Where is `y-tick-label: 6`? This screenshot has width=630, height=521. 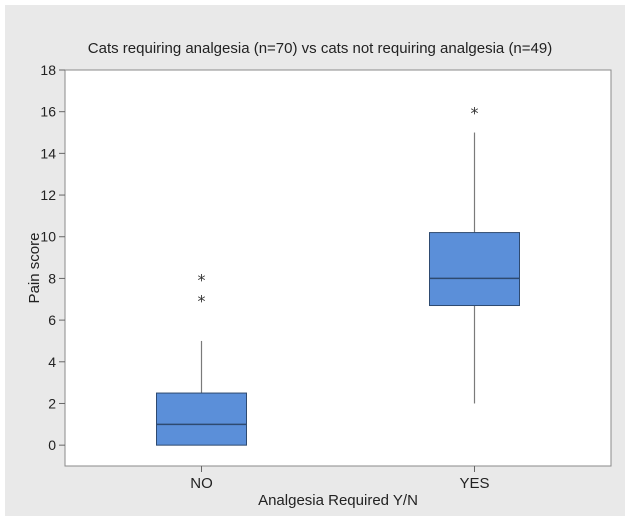 y-tick-label: 6 is located at coordinates (52, 320).